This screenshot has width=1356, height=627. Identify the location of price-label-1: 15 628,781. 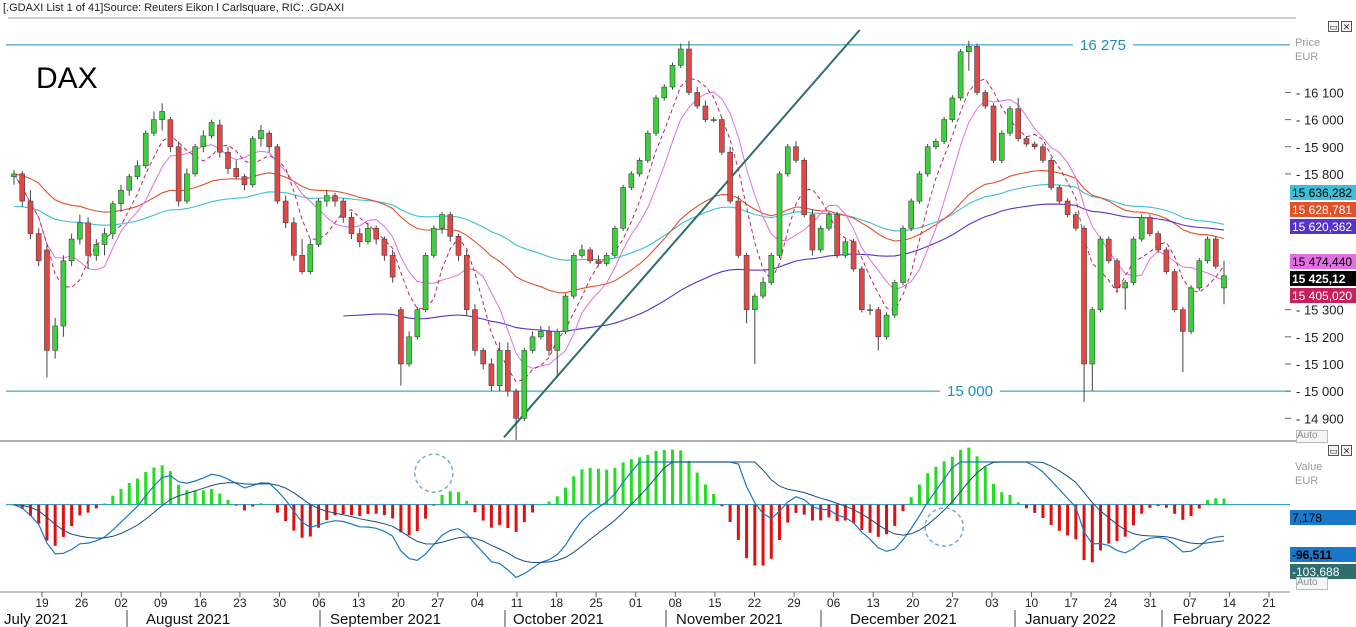
(1322, 210).